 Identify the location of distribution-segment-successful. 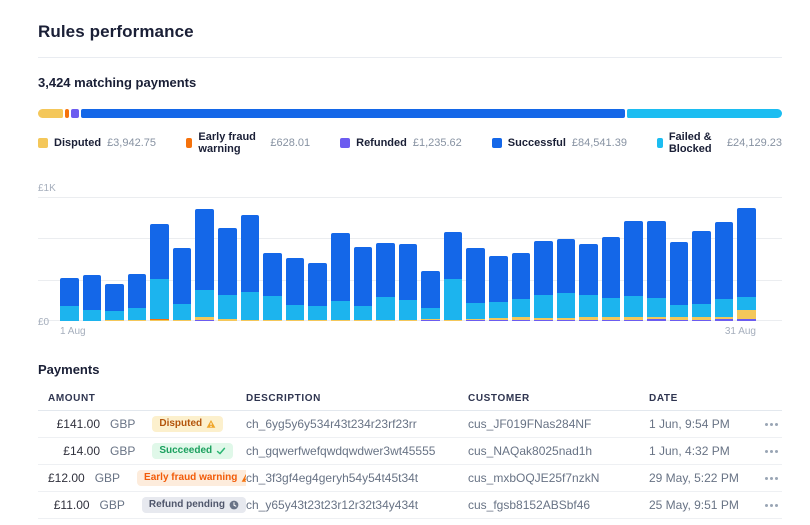
(353, 113).